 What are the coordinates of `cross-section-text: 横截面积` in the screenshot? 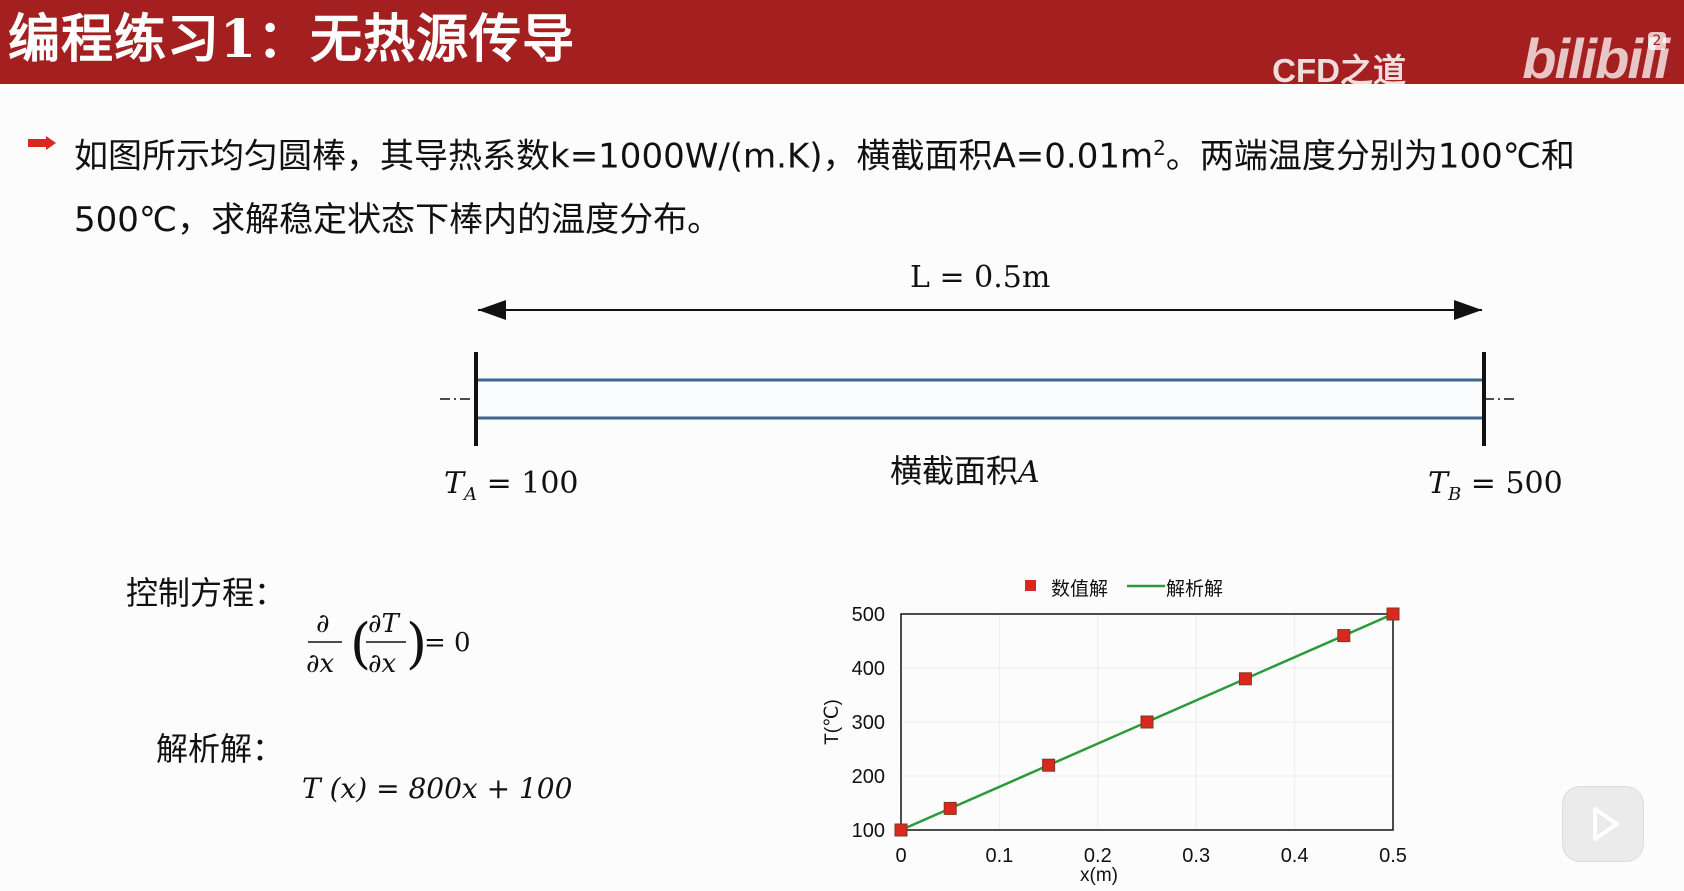 It's located at (954, 471).